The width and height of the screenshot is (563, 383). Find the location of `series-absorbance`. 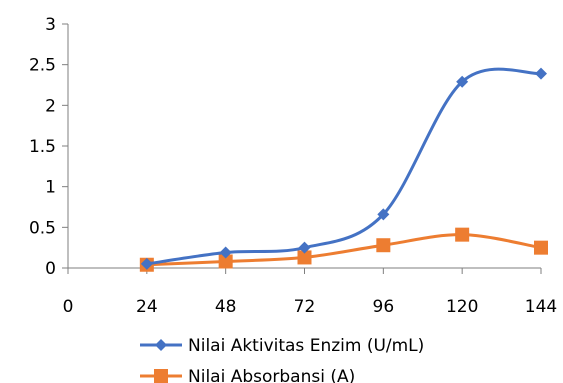

series-absorbance is located at coordinates (343, 249).